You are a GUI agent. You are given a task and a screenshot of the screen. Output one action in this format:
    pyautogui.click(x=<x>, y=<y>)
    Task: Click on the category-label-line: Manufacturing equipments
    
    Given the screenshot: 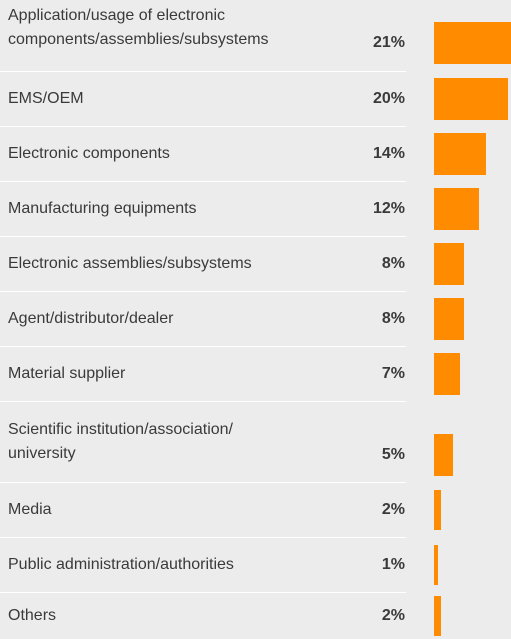 What is the action you would take?
    pyautogui.click(x=102, y=208)
    